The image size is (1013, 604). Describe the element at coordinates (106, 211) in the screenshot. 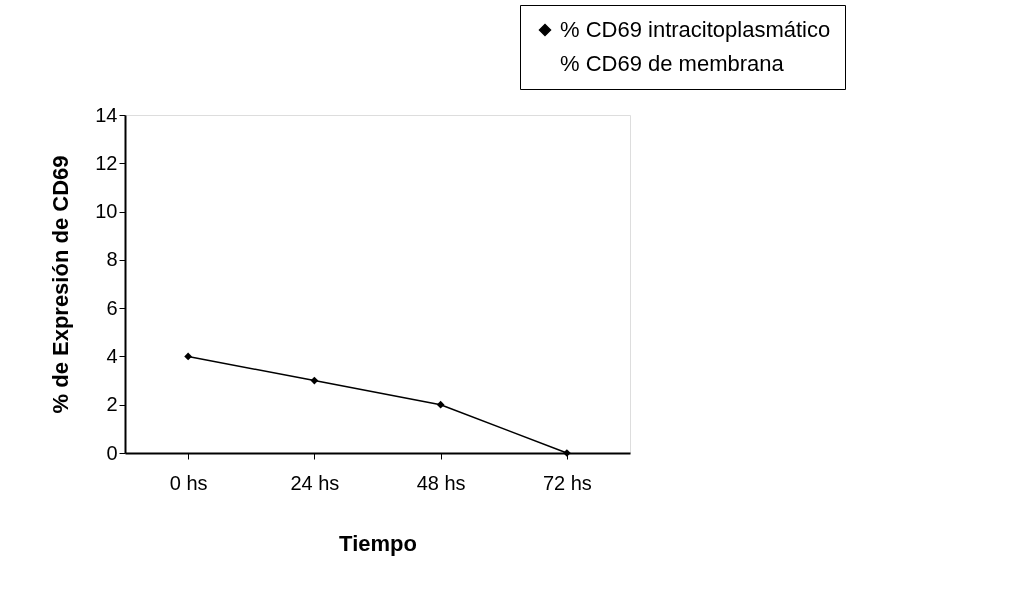

I see `y-tick-label: 10` at that location.